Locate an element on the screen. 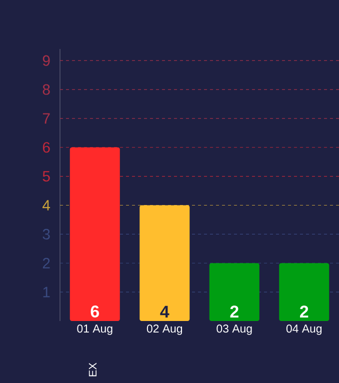 The height and width of the screenshot is (383, 339). data-label: 6 is located at coordinates (94, 311).